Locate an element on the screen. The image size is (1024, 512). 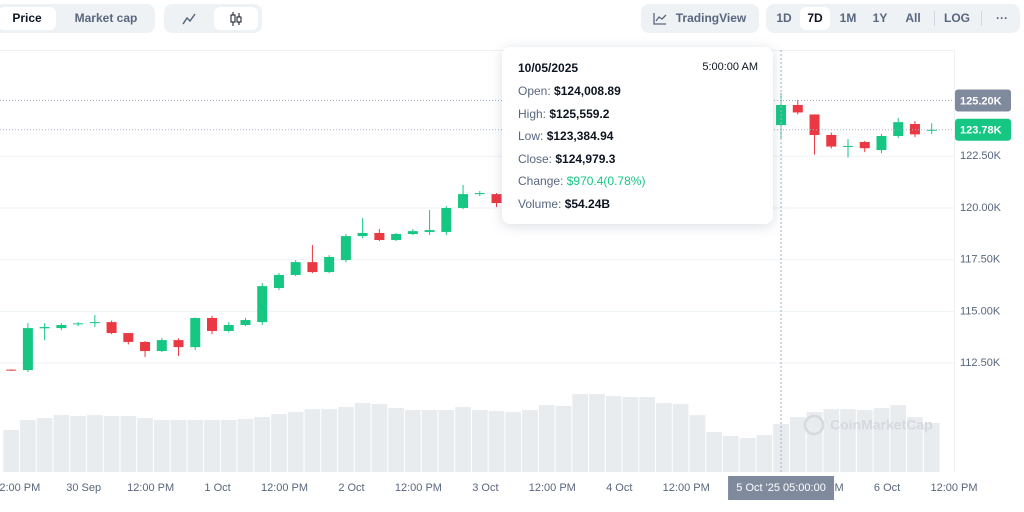
tooltip-time: 5:00:00 AM is located at coordinates (730, 67).